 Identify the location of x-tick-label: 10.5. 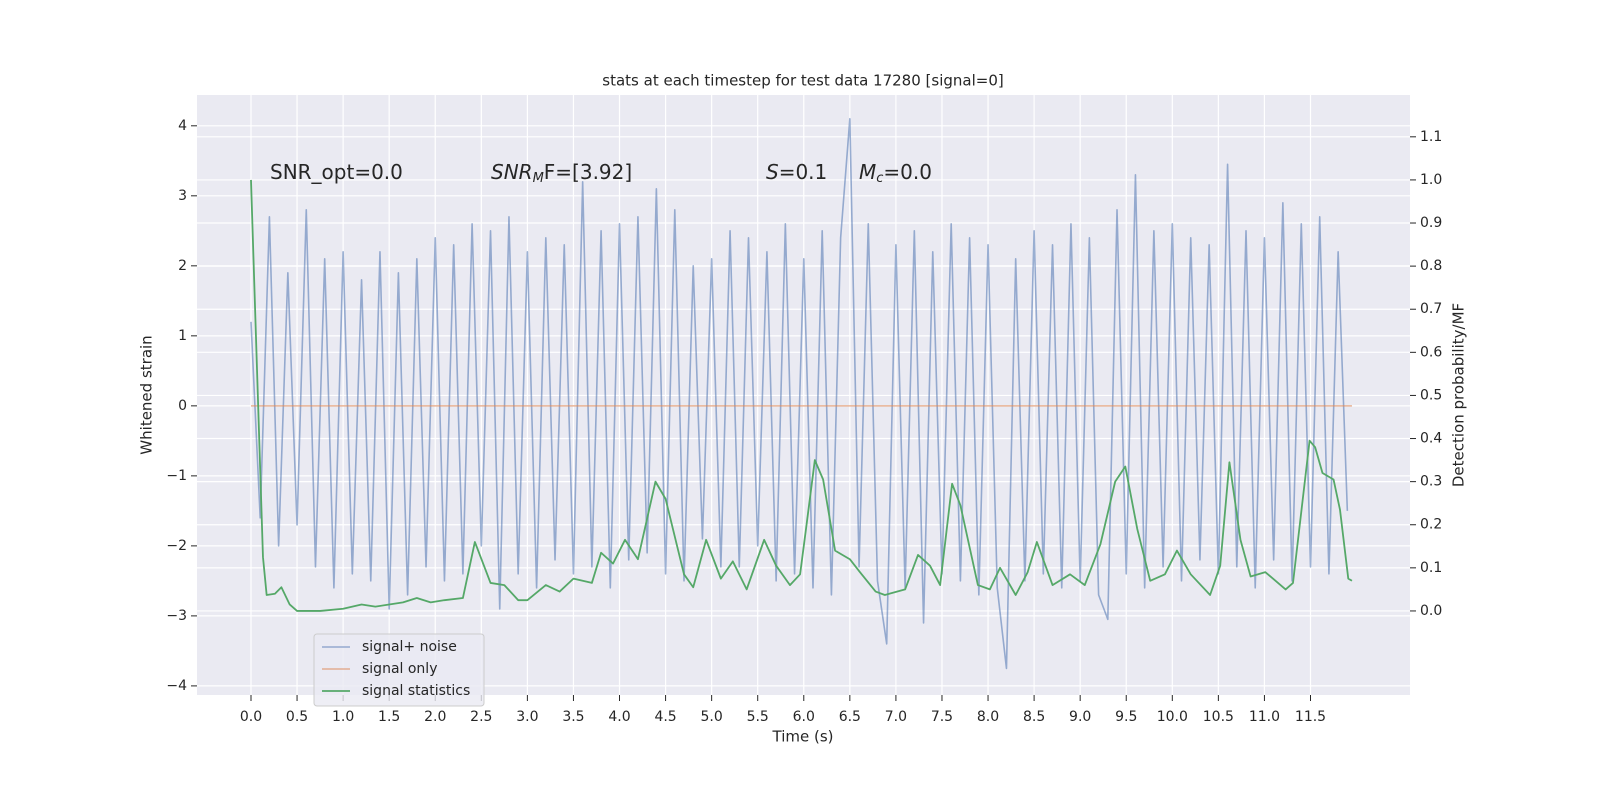
(1218, 717).